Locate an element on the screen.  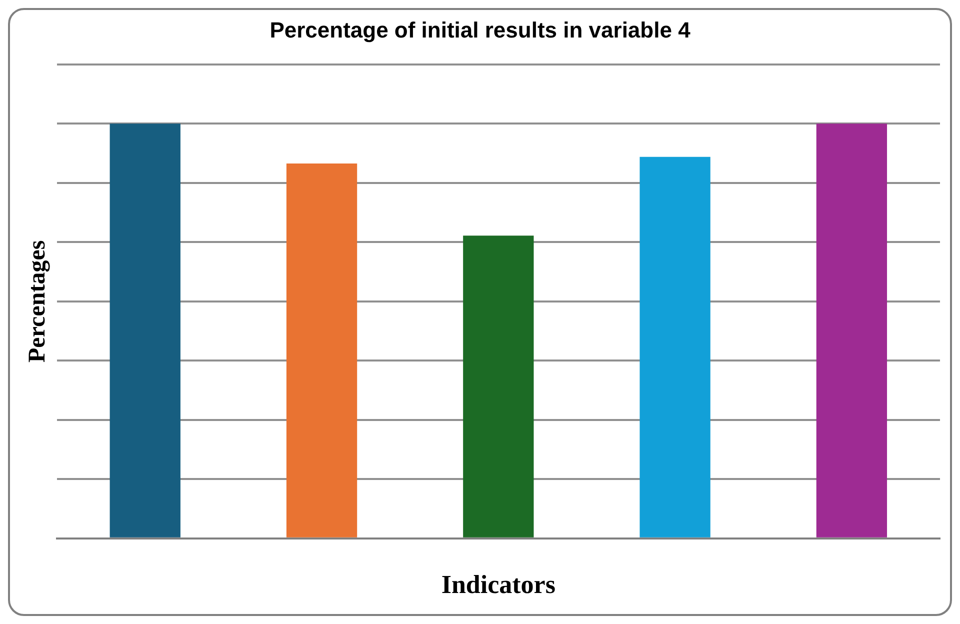
x-axis-title: Indicators is located at coordinates (498, 585).